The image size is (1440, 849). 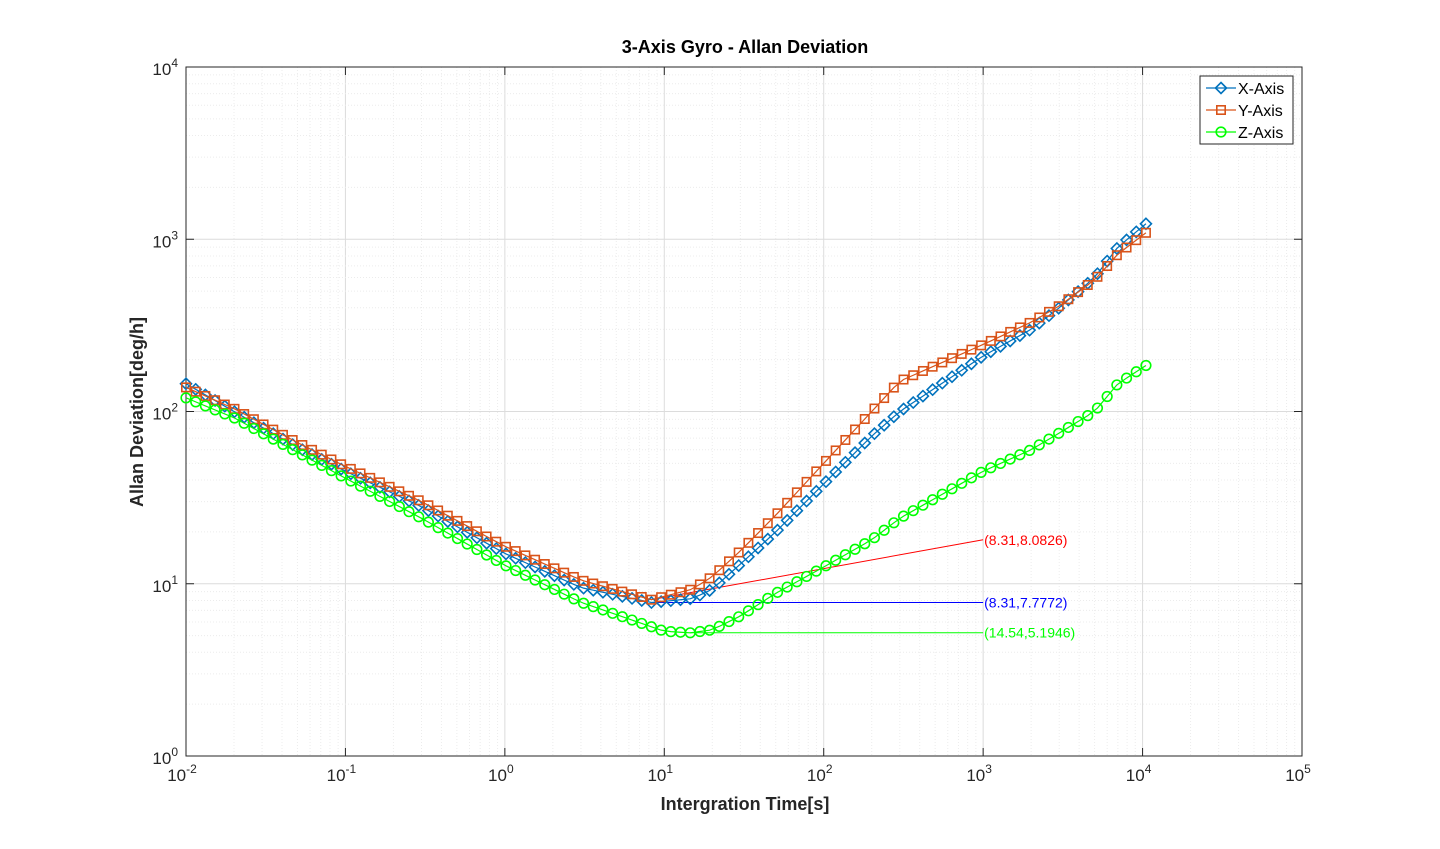 I want to click on legend-item: X-Axis, so click(x=1245, y=89).